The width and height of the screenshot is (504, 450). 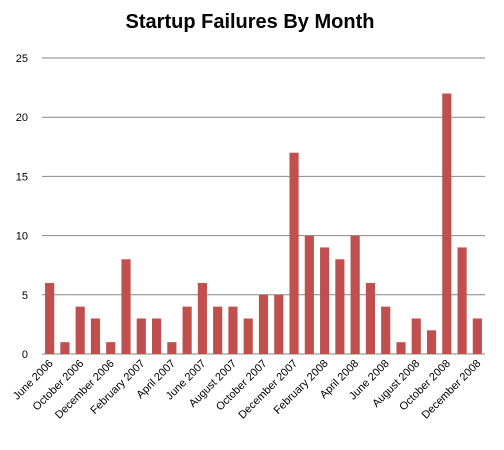 What do you see at coordinates (22, 118) in the screenshot?
I see `y-tick-label: 20` at bounding box center [22, 118].